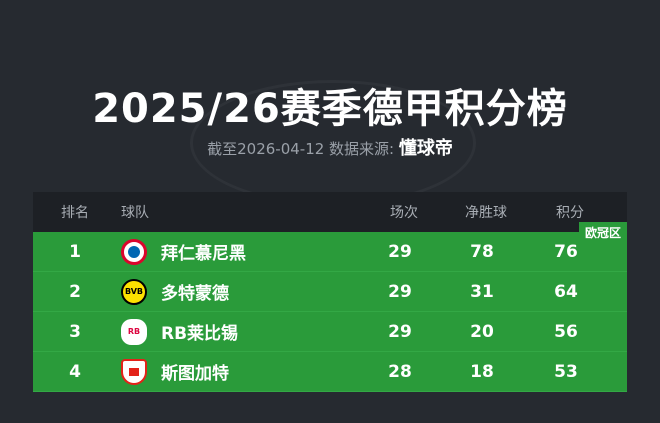 This screenshot has width=660, height=423. What do you see at coordinates (75, 213) in the screenshot?
I see `header-rank: 排名` at bounding box center [75, 213].